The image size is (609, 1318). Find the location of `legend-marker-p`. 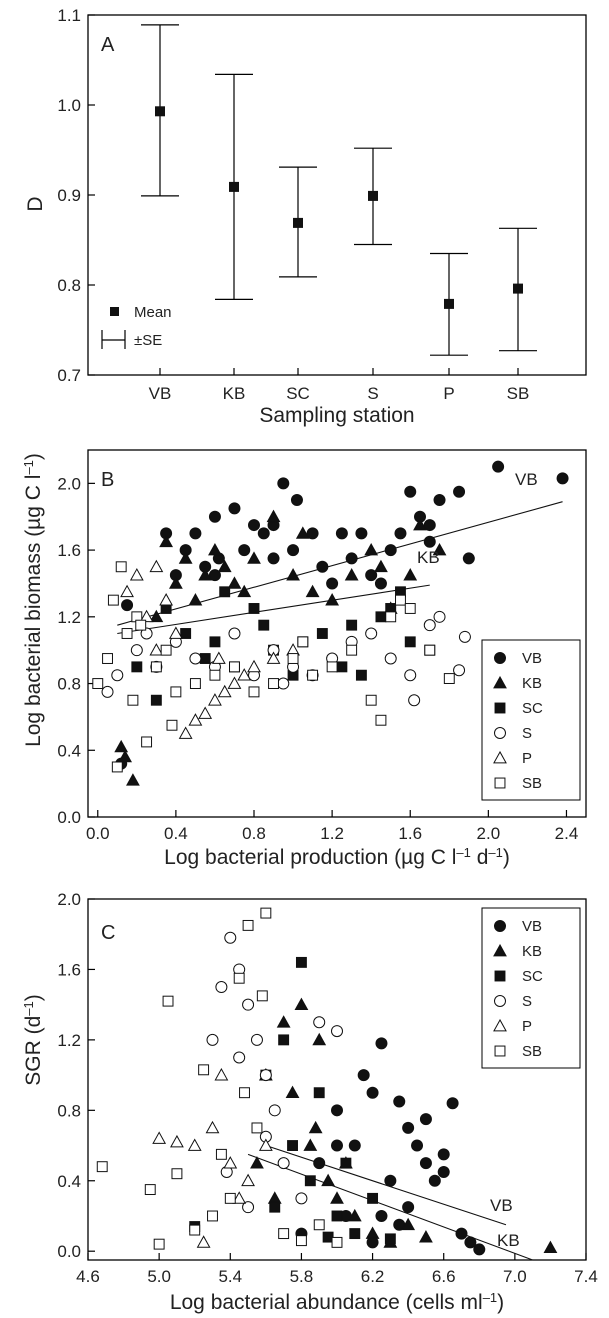

legend-marker-p is located at coordinates (500, 757).